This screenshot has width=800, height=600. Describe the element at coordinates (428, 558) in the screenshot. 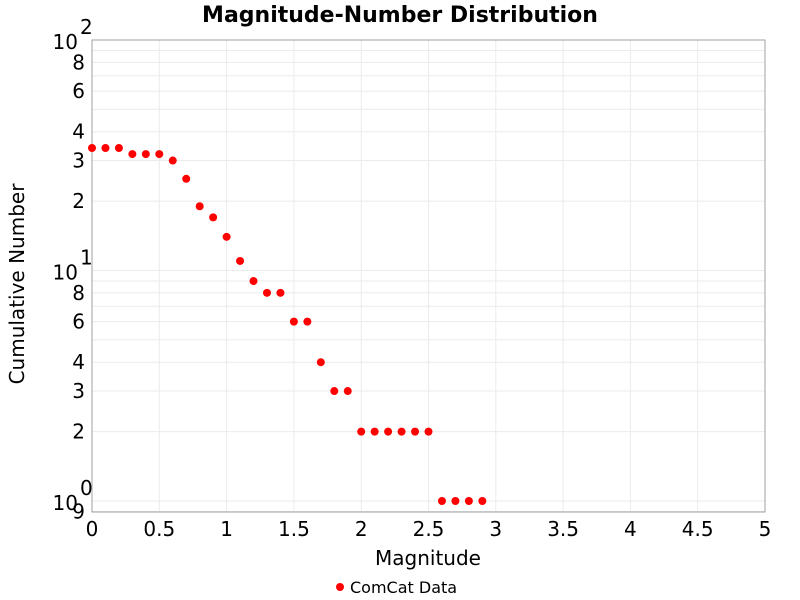

I see `x-axis-label: Magnitude` at that location.